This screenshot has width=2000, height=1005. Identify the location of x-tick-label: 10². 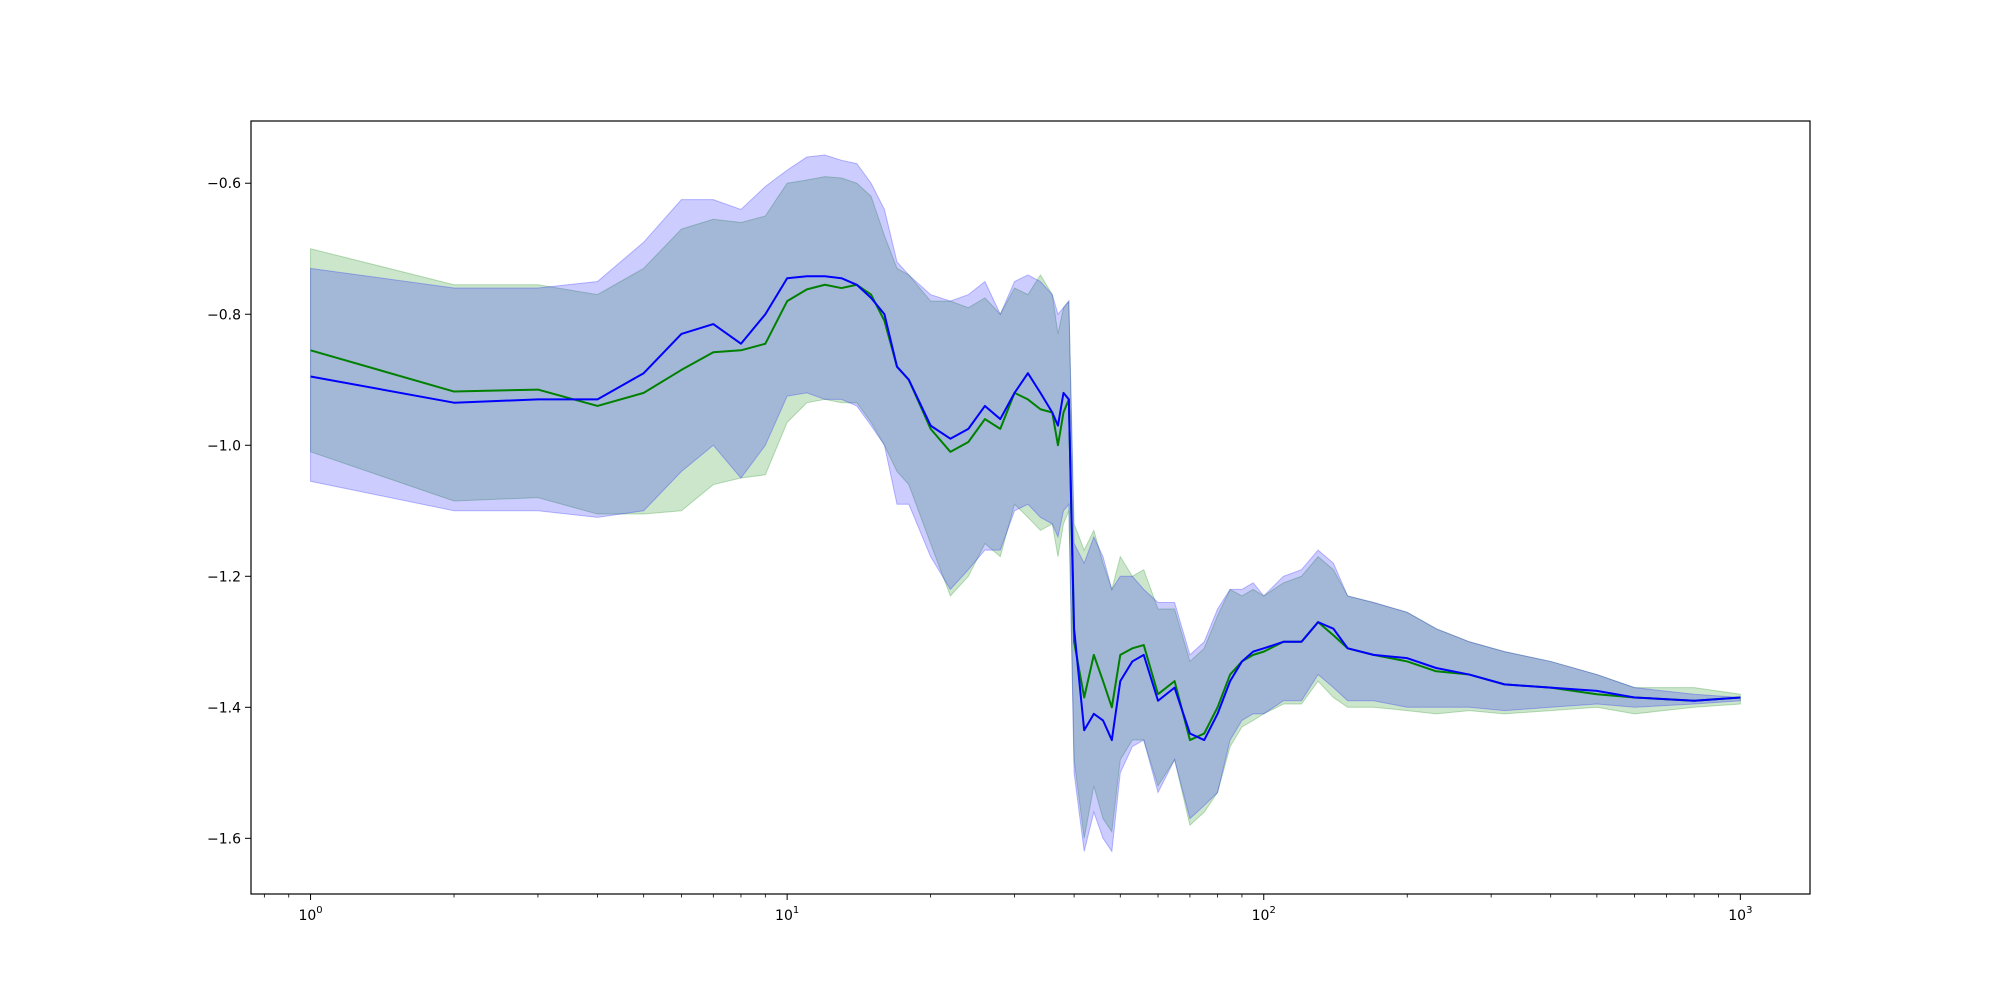
(1264, 914).